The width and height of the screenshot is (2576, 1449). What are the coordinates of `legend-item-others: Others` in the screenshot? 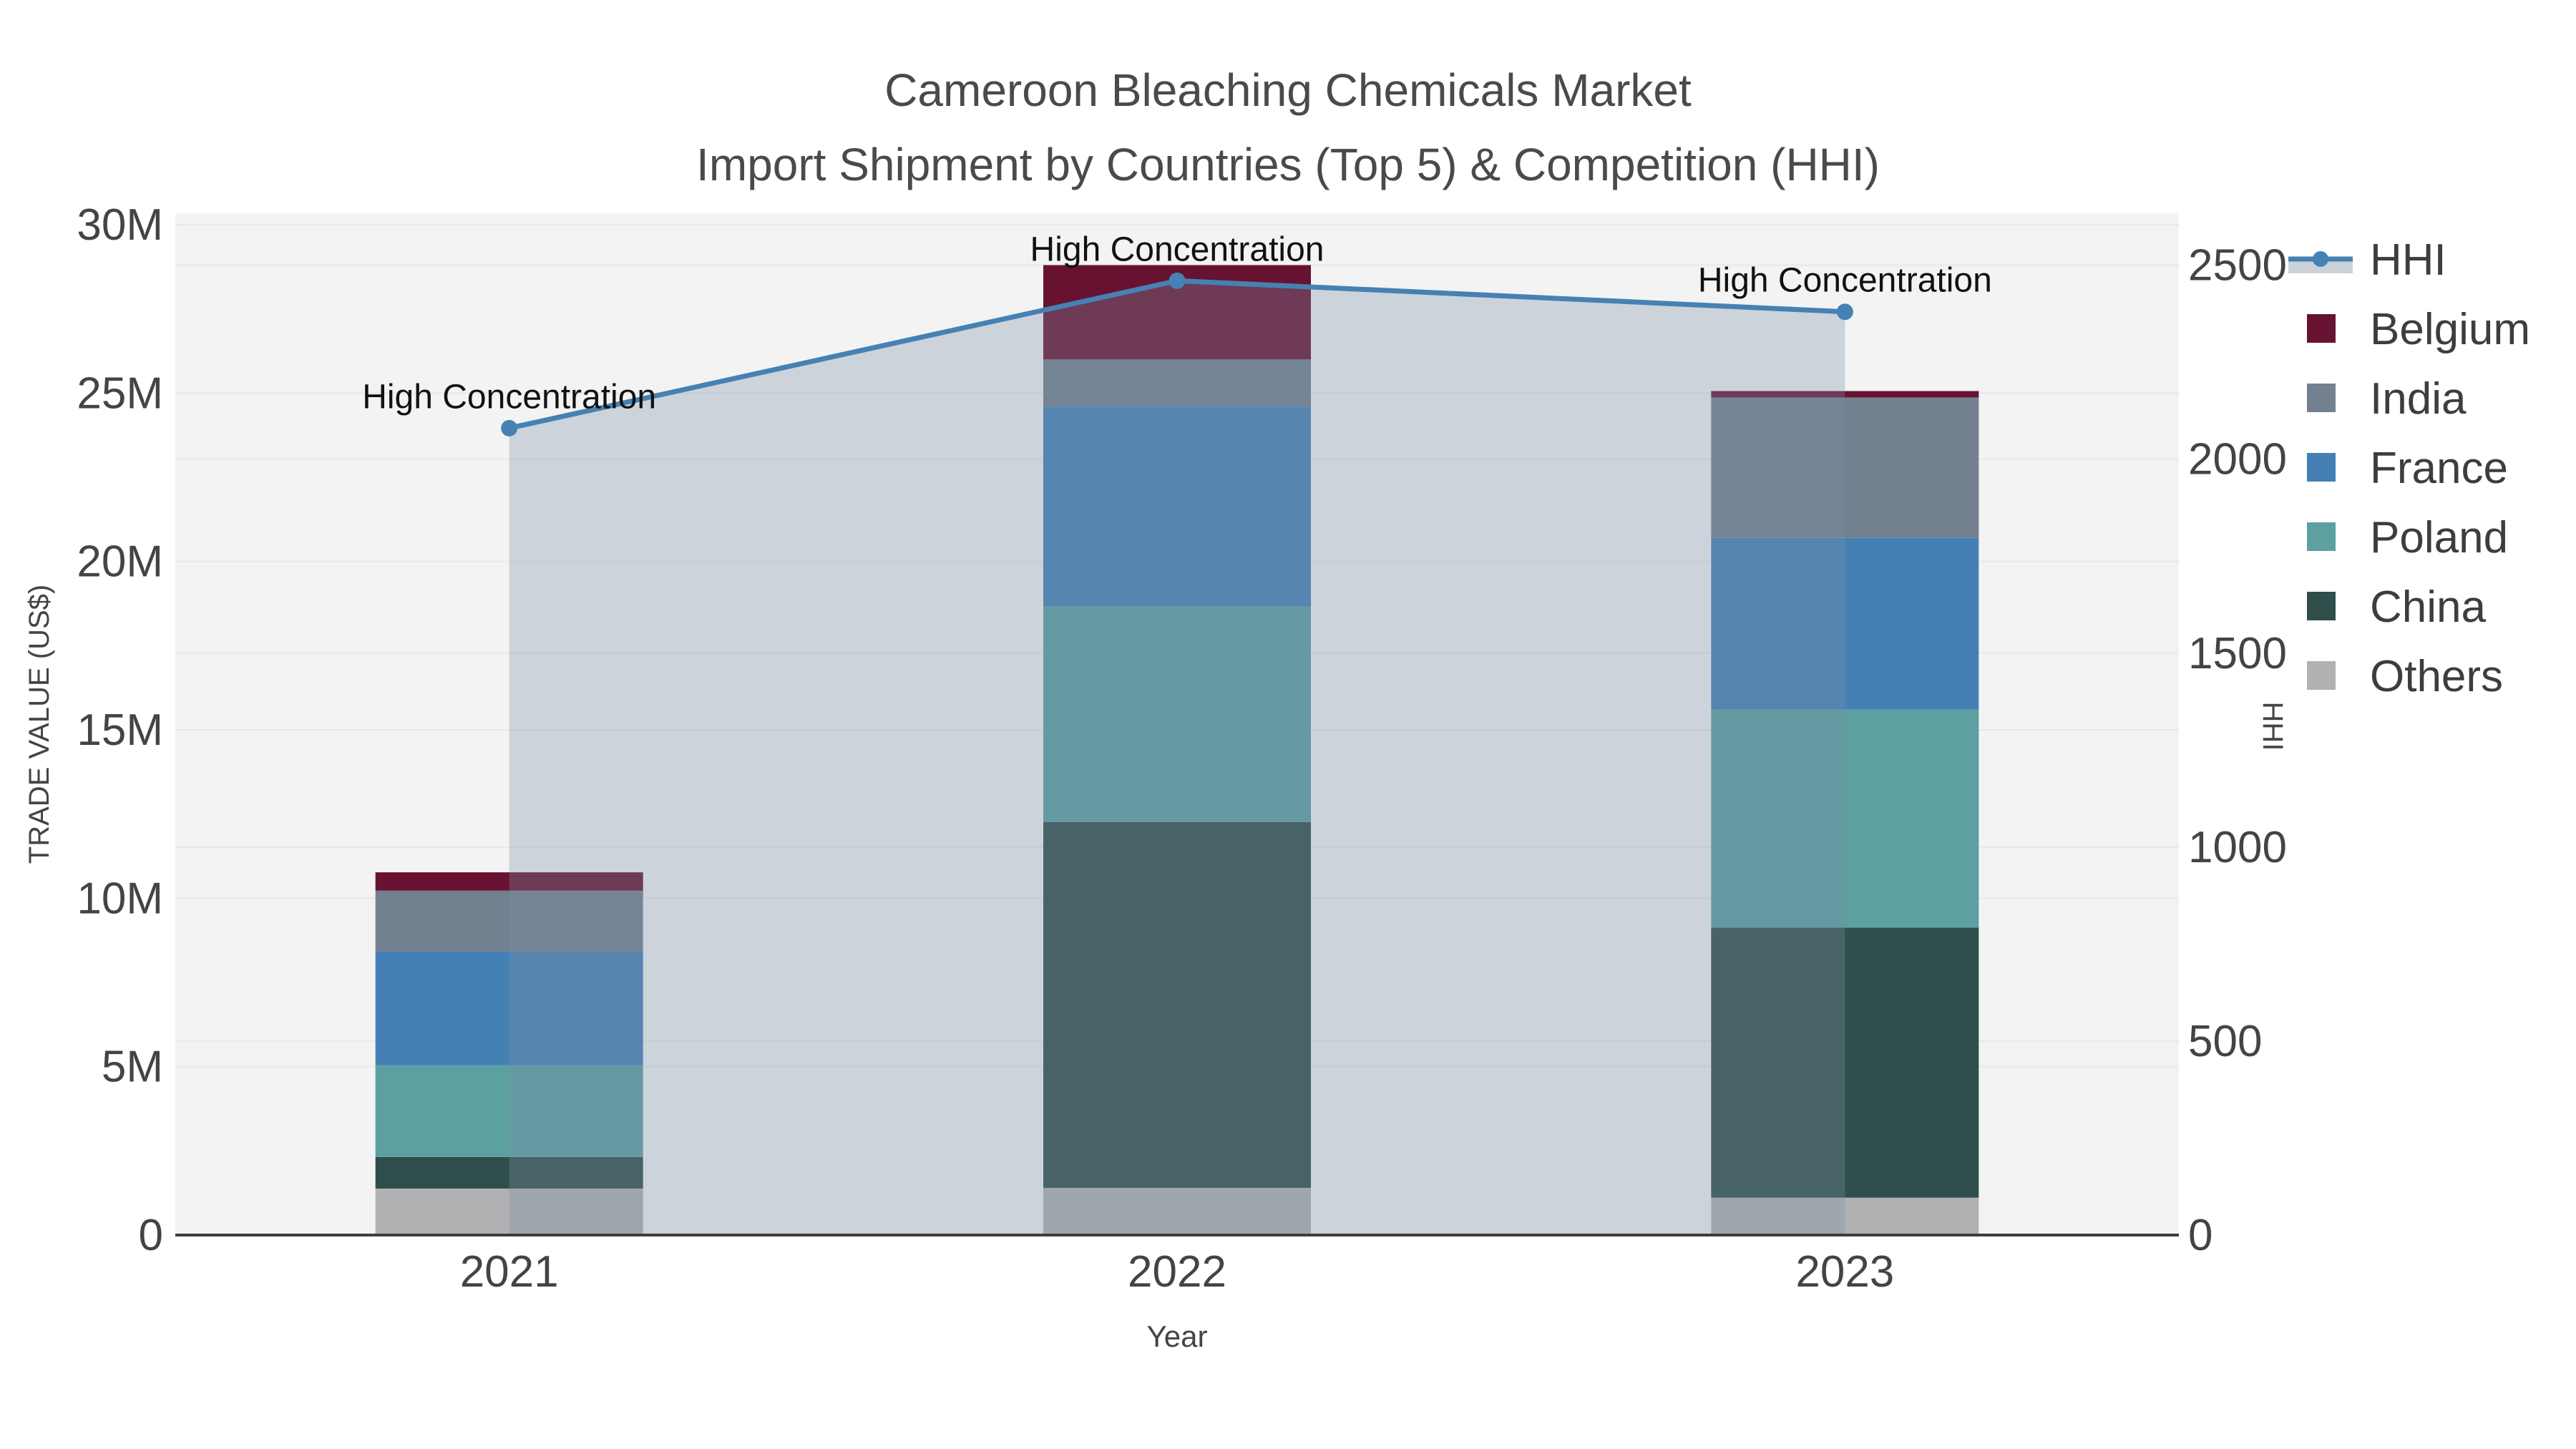 It's located at (2405, 676).